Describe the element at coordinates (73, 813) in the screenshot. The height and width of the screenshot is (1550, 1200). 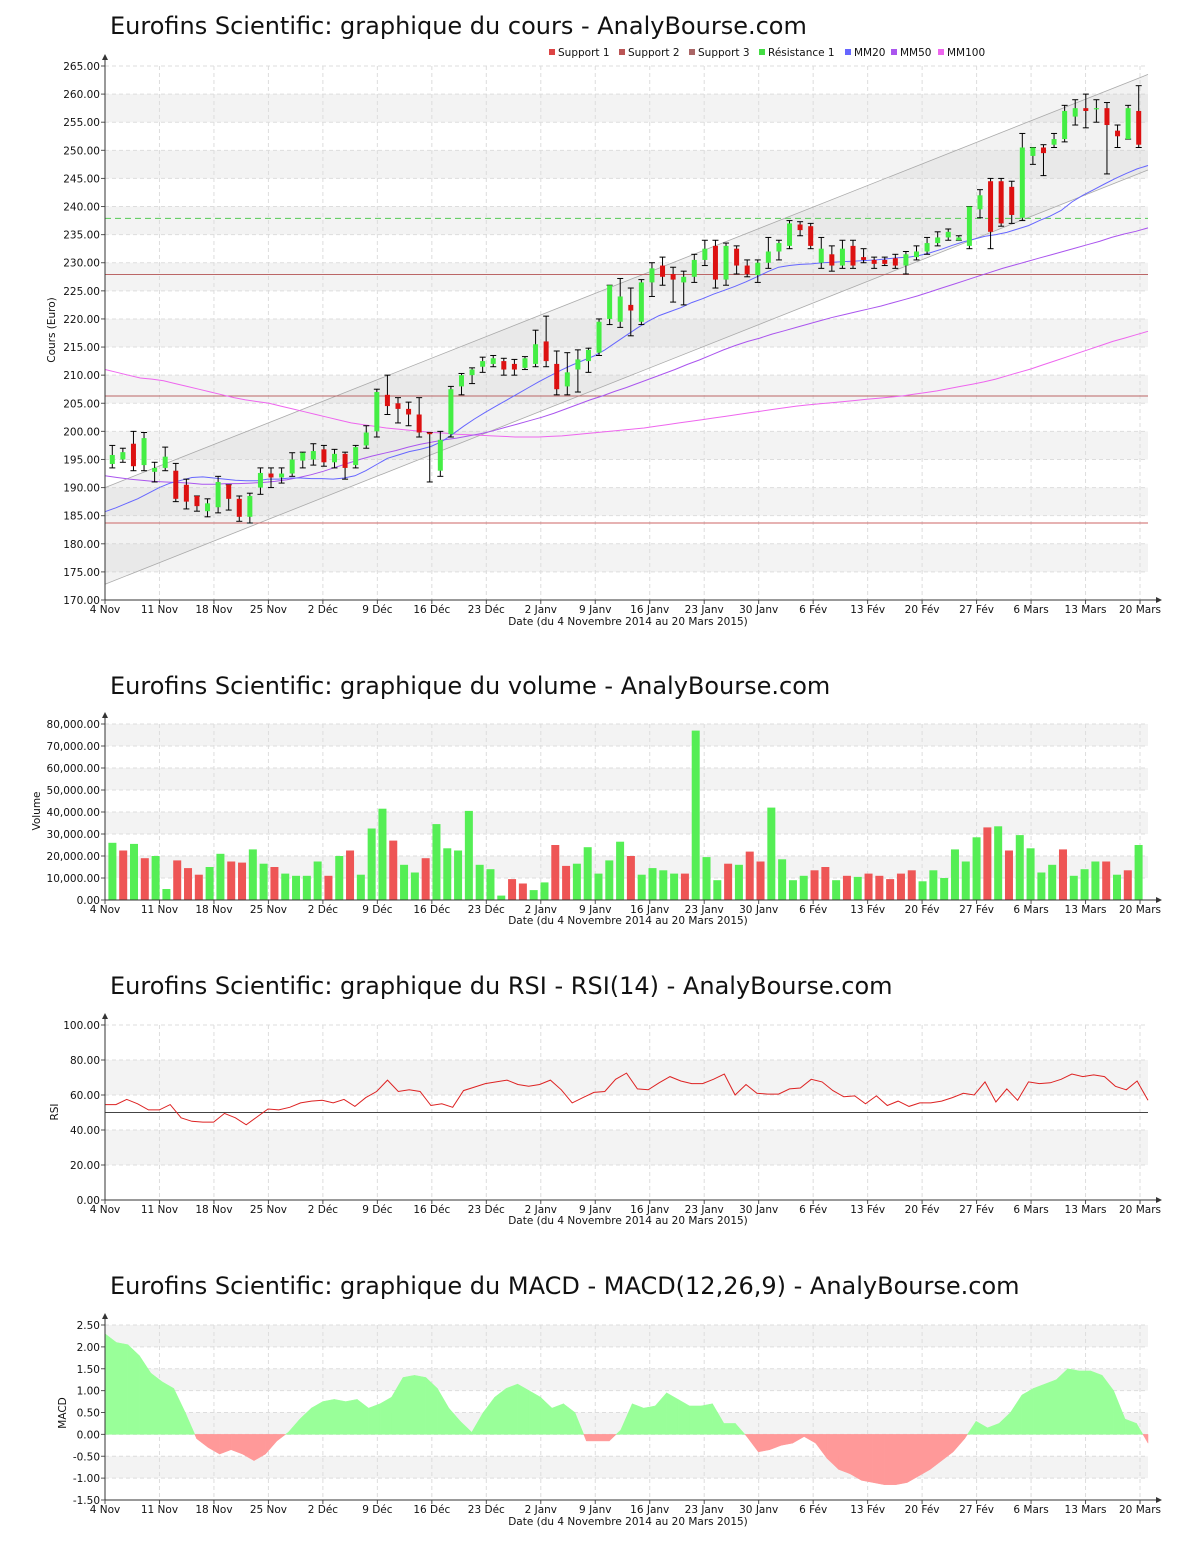
I see `y-tick-label: 40,000.00` at that location.